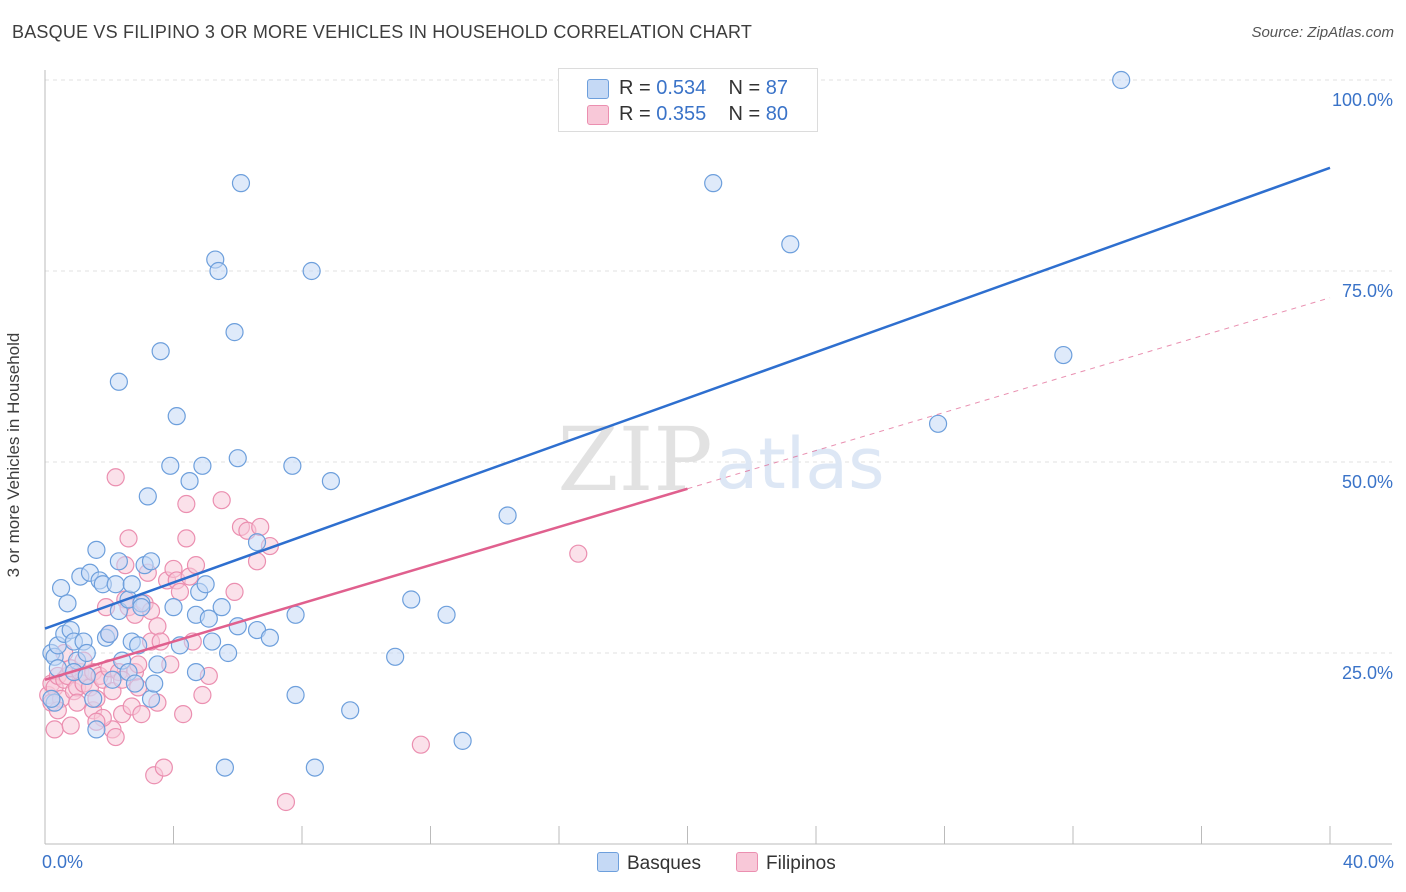 This screenshot has width=1406, height=892. Describe the element at coordinates (1367, 482) in the screenshot. I see `y-tick-label-50: 50.0%` at that location.